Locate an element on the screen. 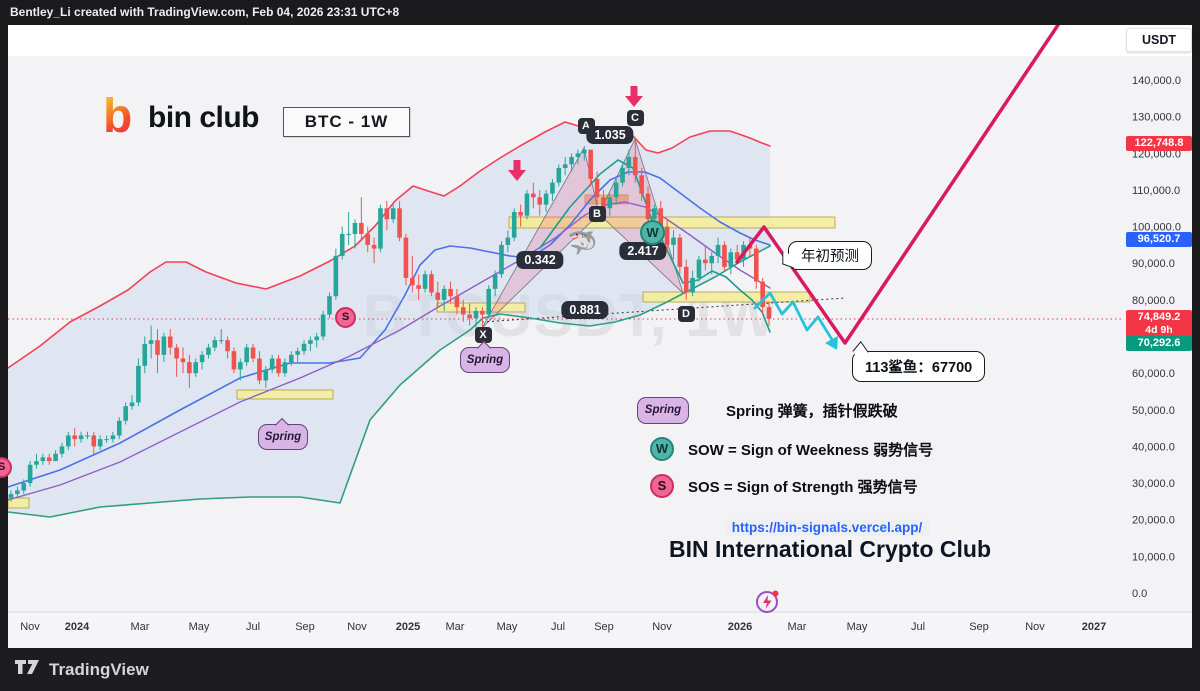  legend-row-spring: Spring Spring 弹簧，插针假跌破 is located at coordinates (767, 410).